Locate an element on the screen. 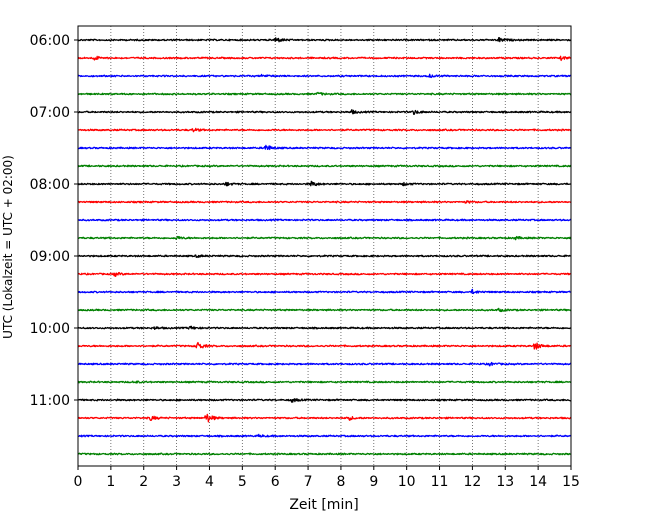 The image size is (650, 520). x-axis-label: Zeit [min] is located at coordinates (323, 505).